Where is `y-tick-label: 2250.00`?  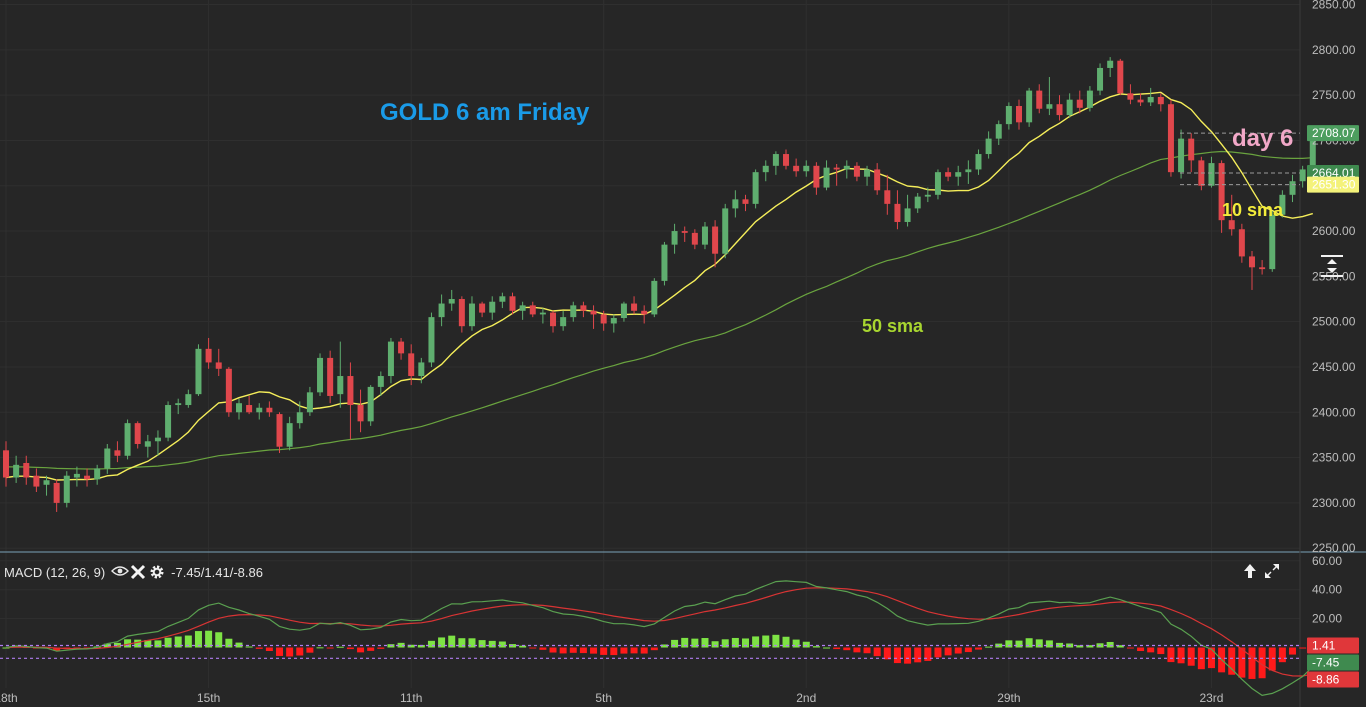
y-tick-label: 2250.00 is located at coordinates (1334, 548).